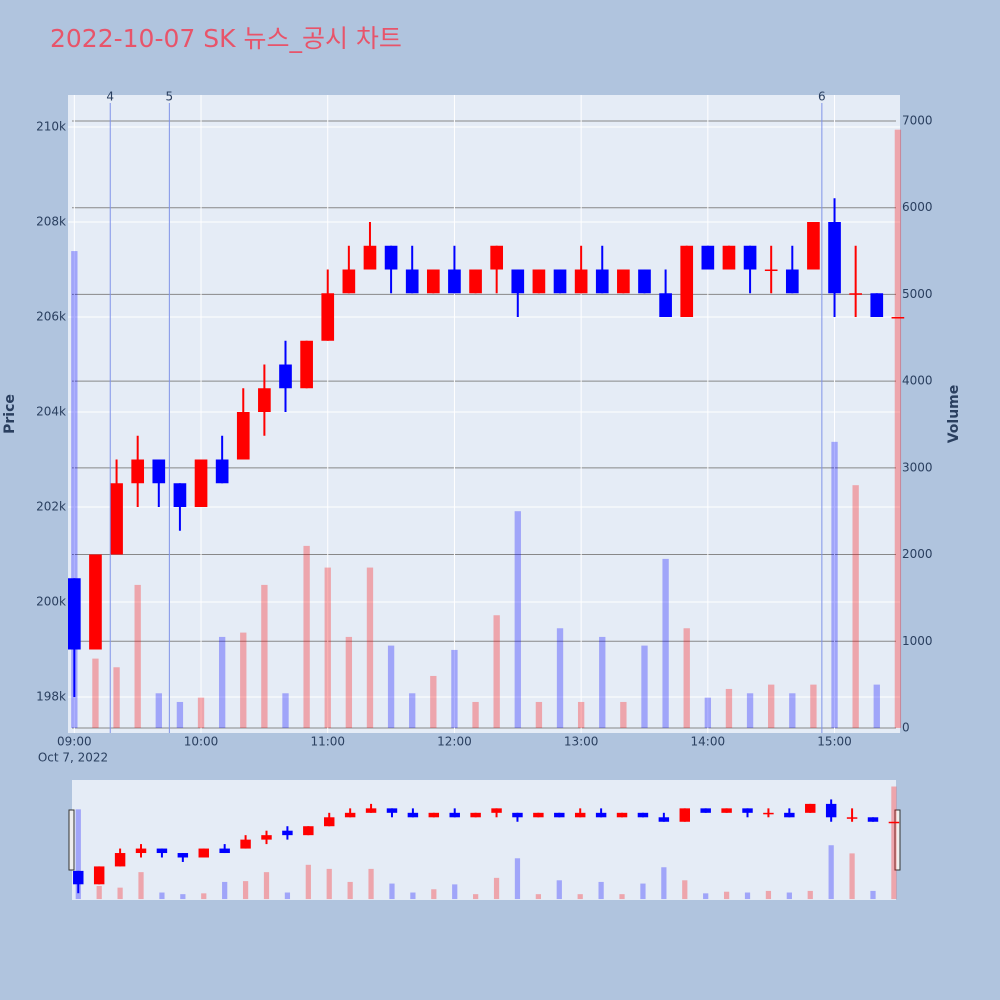 Image resolution: width=1000 pixels, height=1000 pixels. Describe the element at coordinates (917, 121) in the screenshot. I see `y2-tick-label: 7000` at that location.